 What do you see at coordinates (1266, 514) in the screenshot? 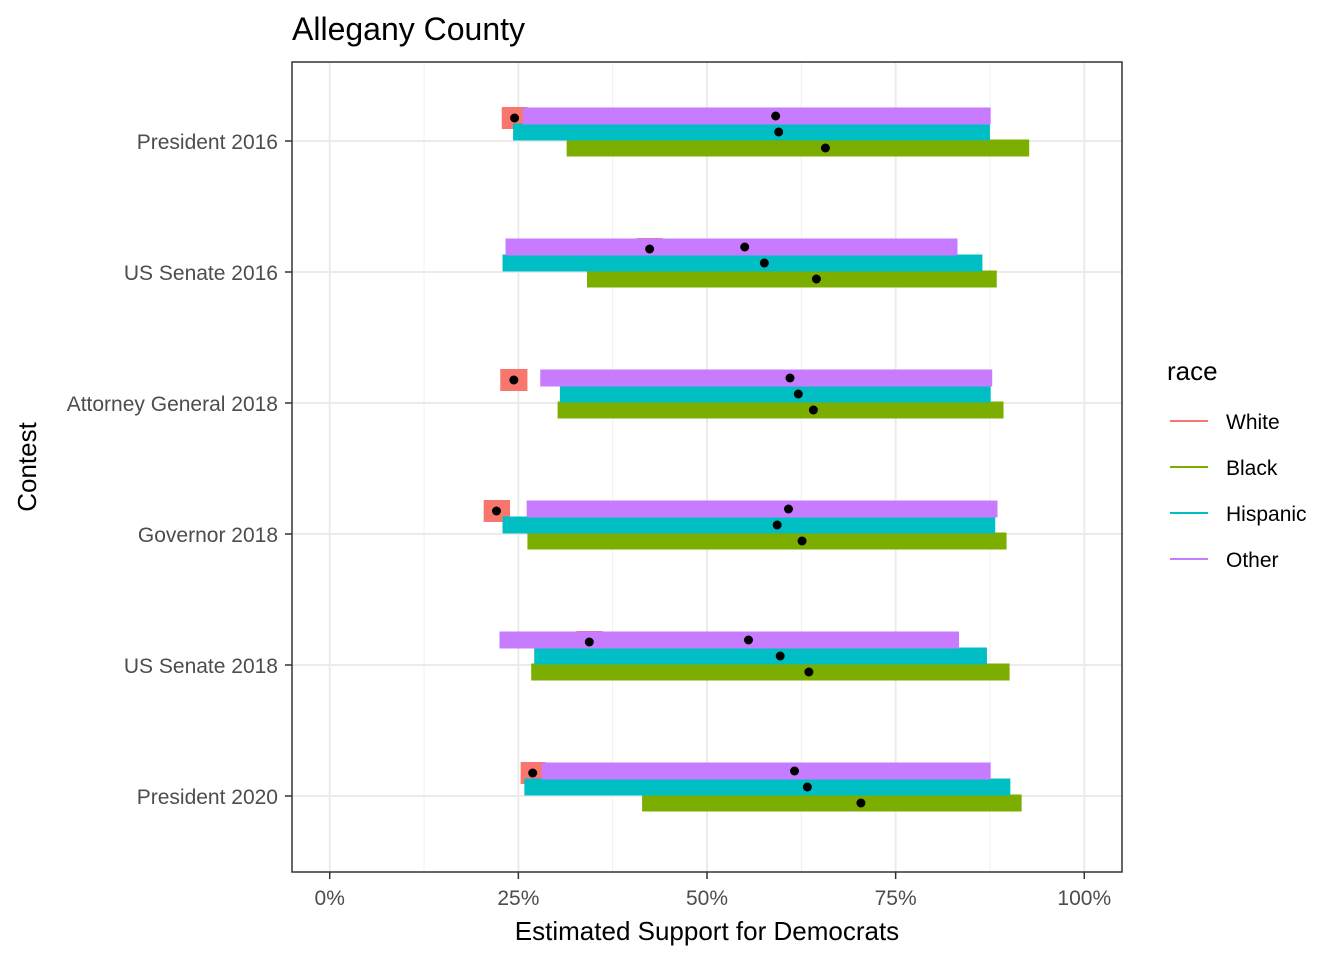
I see `legend-label-hispanic: Hispanic` at bounding box center [1266, 514].